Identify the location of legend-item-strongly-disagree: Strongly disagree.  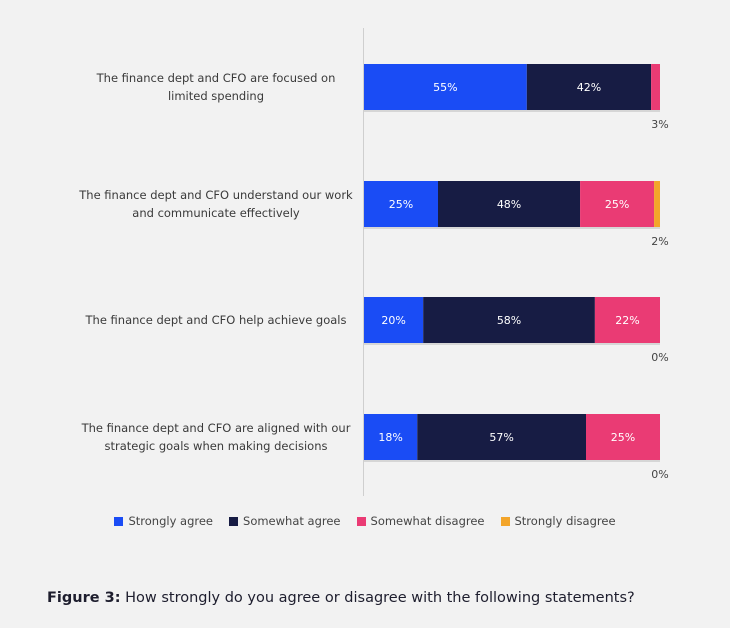
(558, 521).